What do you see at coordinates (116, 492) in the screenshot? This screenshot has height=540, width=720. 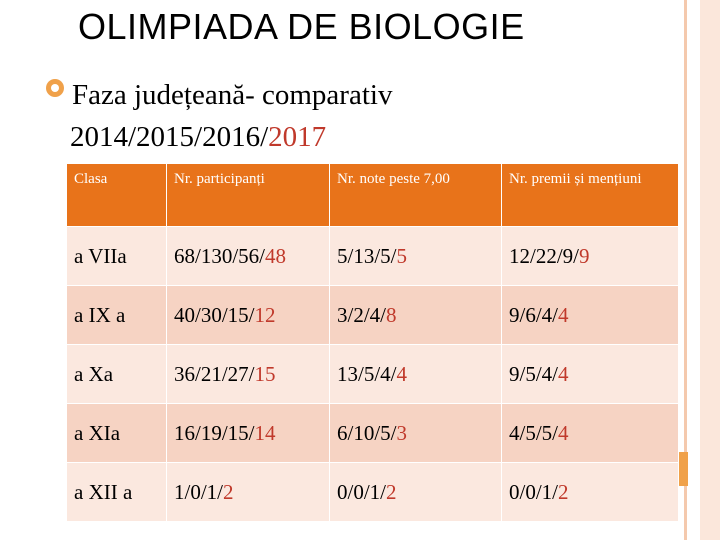 I see `cell-clasa: a XII a` at bounding box center [116, 492].